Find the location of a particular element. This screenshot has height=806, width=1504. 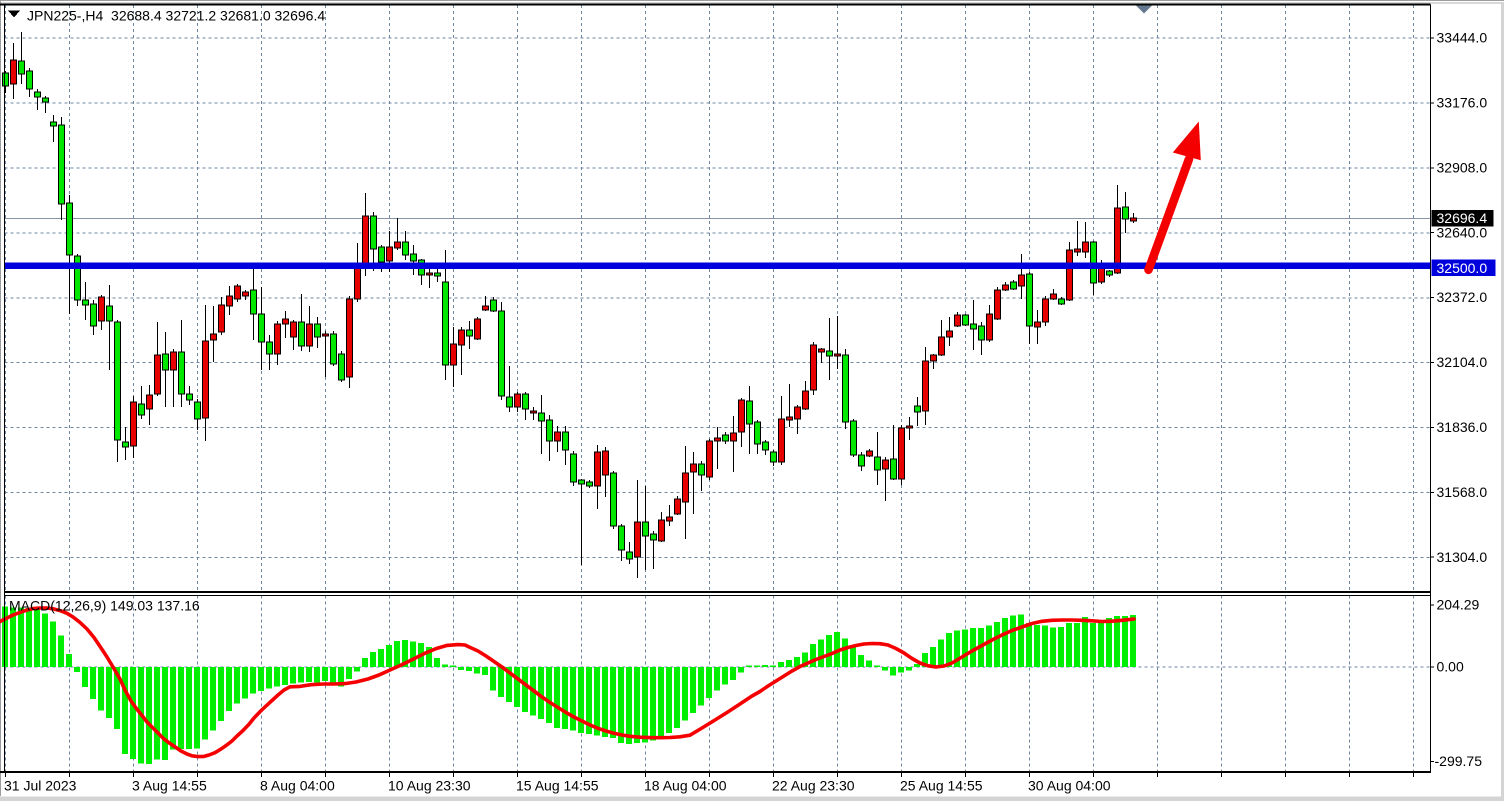

svg-text: 31568.0 is located at coordinates (1462, 492).